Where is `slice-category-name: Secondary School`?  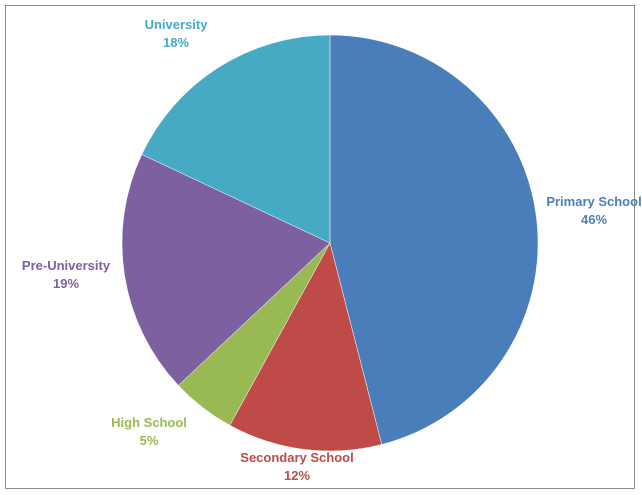 slice-category-name: Secondary School is located at coordinates (296, 457).